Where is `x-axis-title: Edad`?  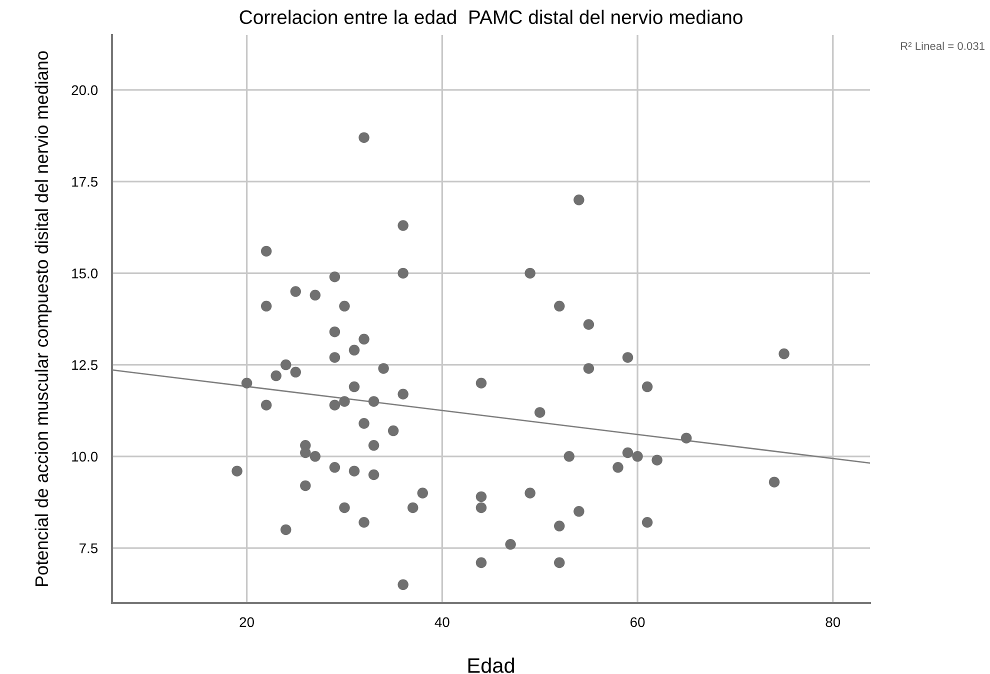 x-axis-title: Edad is located at coordinates (491, 665).